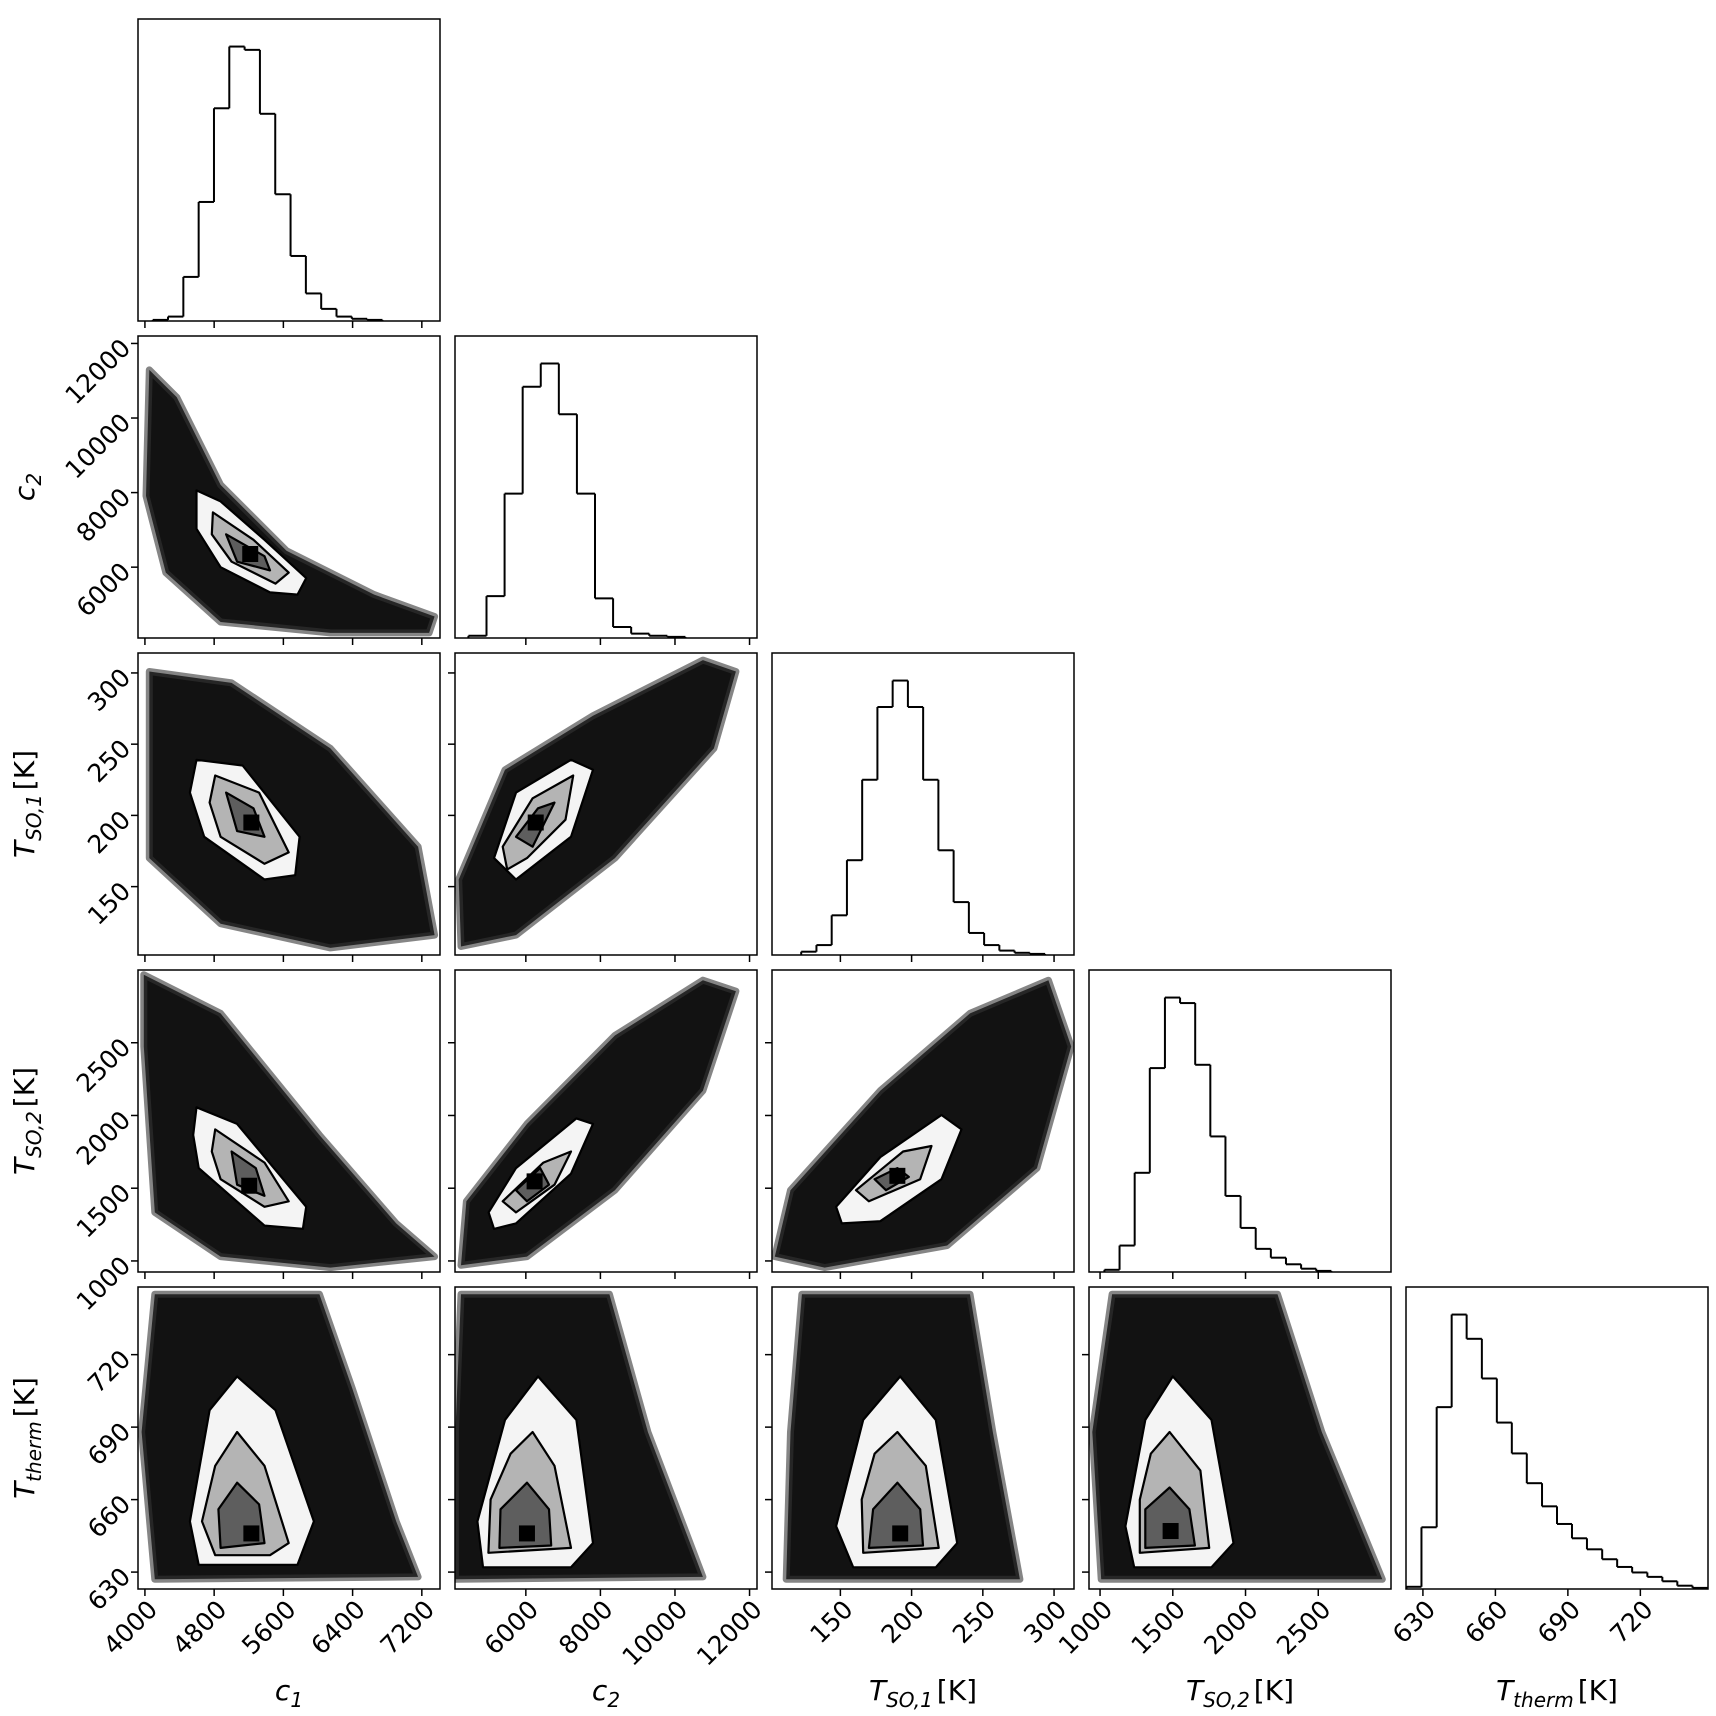 This screenshot has height=1716, width=1716. Describe the element at coordinates (109, 1371) in the screenshot. I see `y-tick-label: 720` at that location.